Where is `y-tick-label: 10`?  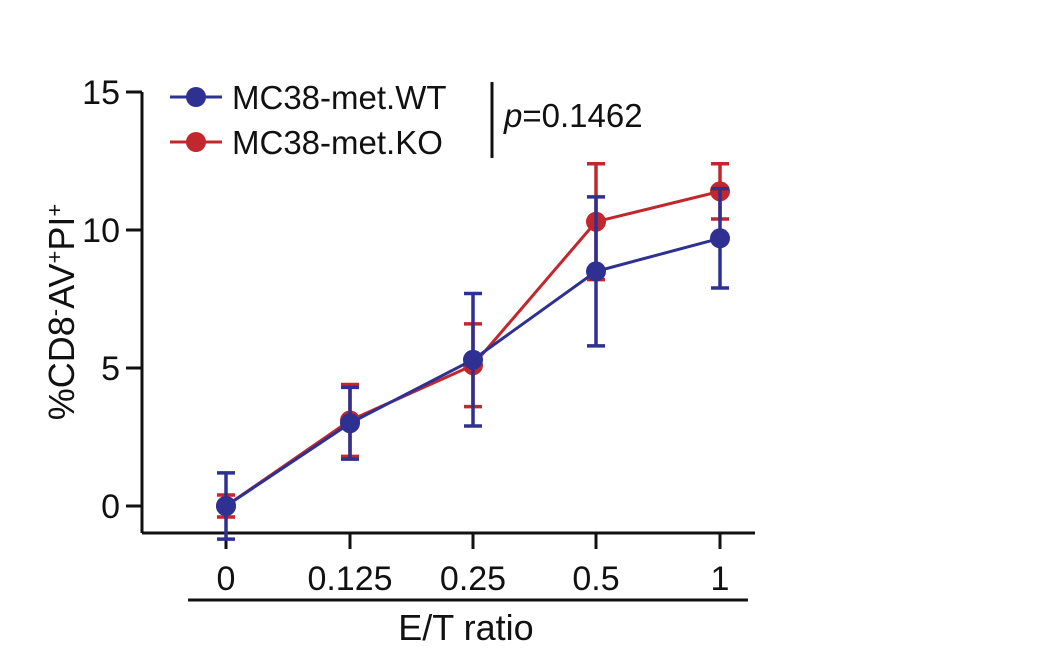 y-tick-label: 10 is located at coordinates (101, 231).